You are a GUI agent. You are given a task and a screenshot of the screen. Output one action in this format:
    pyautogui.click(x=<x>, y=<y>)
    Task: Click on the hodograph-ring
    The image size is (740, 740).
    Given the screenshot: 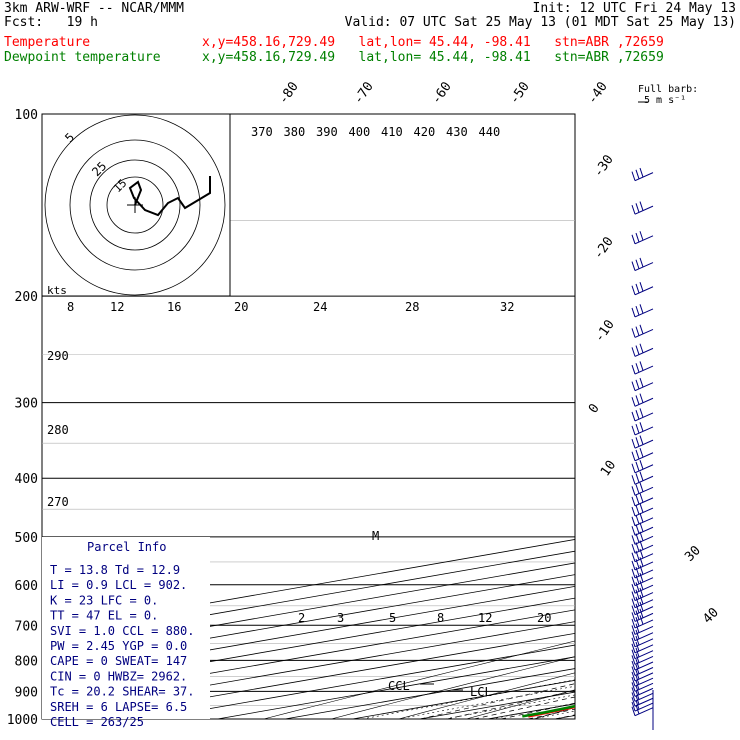 What is the action you would take?
    pyautogui.click(x=135, y=205)
    